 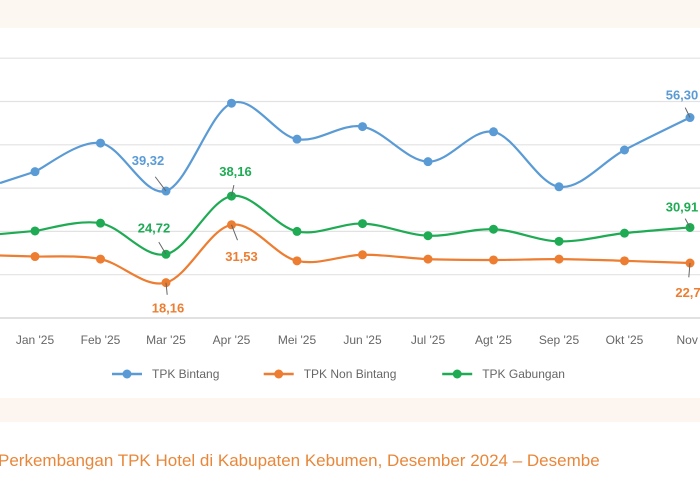 What do you see at coordinates (101, 340) in the screenshot?
I see `x-tick-label: Feb '25` at bounding box center [101, 340].